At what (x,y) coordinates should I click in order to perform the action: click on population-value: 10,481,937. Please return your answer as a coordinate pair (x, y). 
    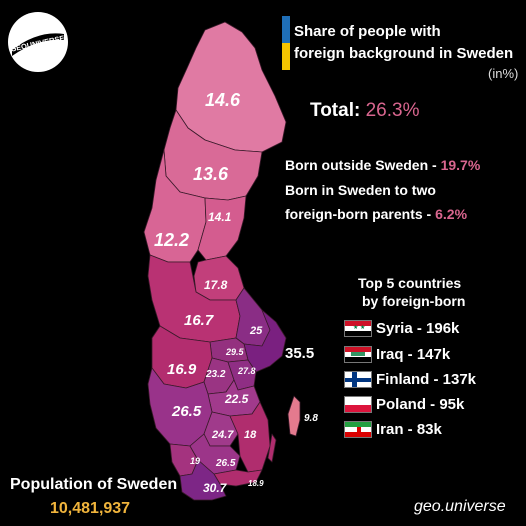
    Looking at the image, I should click on (90, 508).